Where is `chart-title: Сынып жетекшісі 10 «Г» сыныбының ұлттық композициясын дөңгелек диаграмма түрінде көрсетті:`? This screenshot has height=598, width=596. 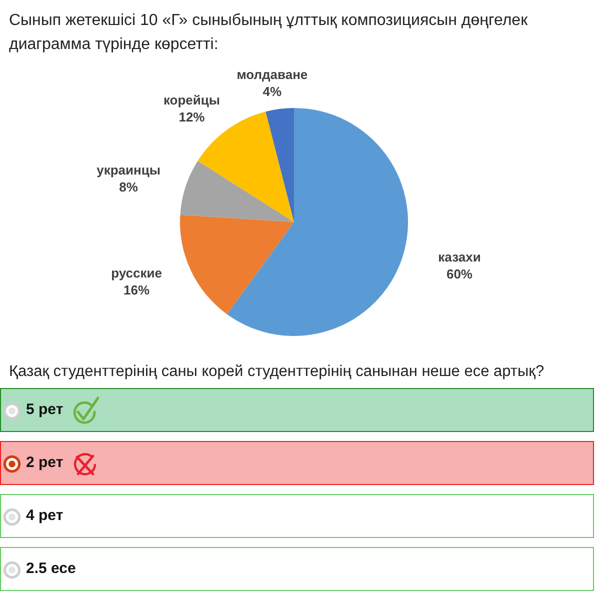
chart-title: Сынып жетекшісі 10 «Г» сыныбының ұлттық композициясын дөңгелек диаграмма түрінде көрсетті: is located at coordinates (269, 33).